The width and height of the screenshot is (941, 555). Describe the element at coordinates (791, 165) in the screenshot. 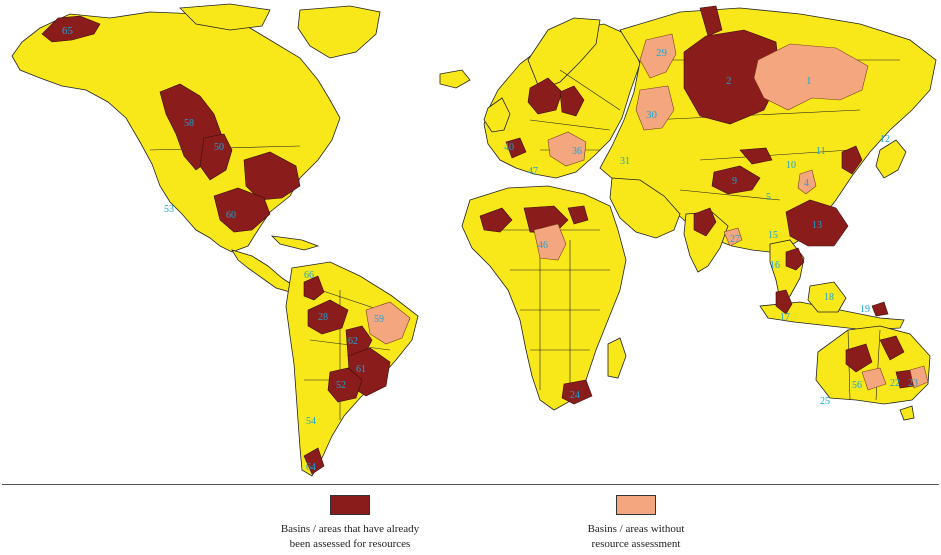

I see `basin-label-10: 10` at that location.